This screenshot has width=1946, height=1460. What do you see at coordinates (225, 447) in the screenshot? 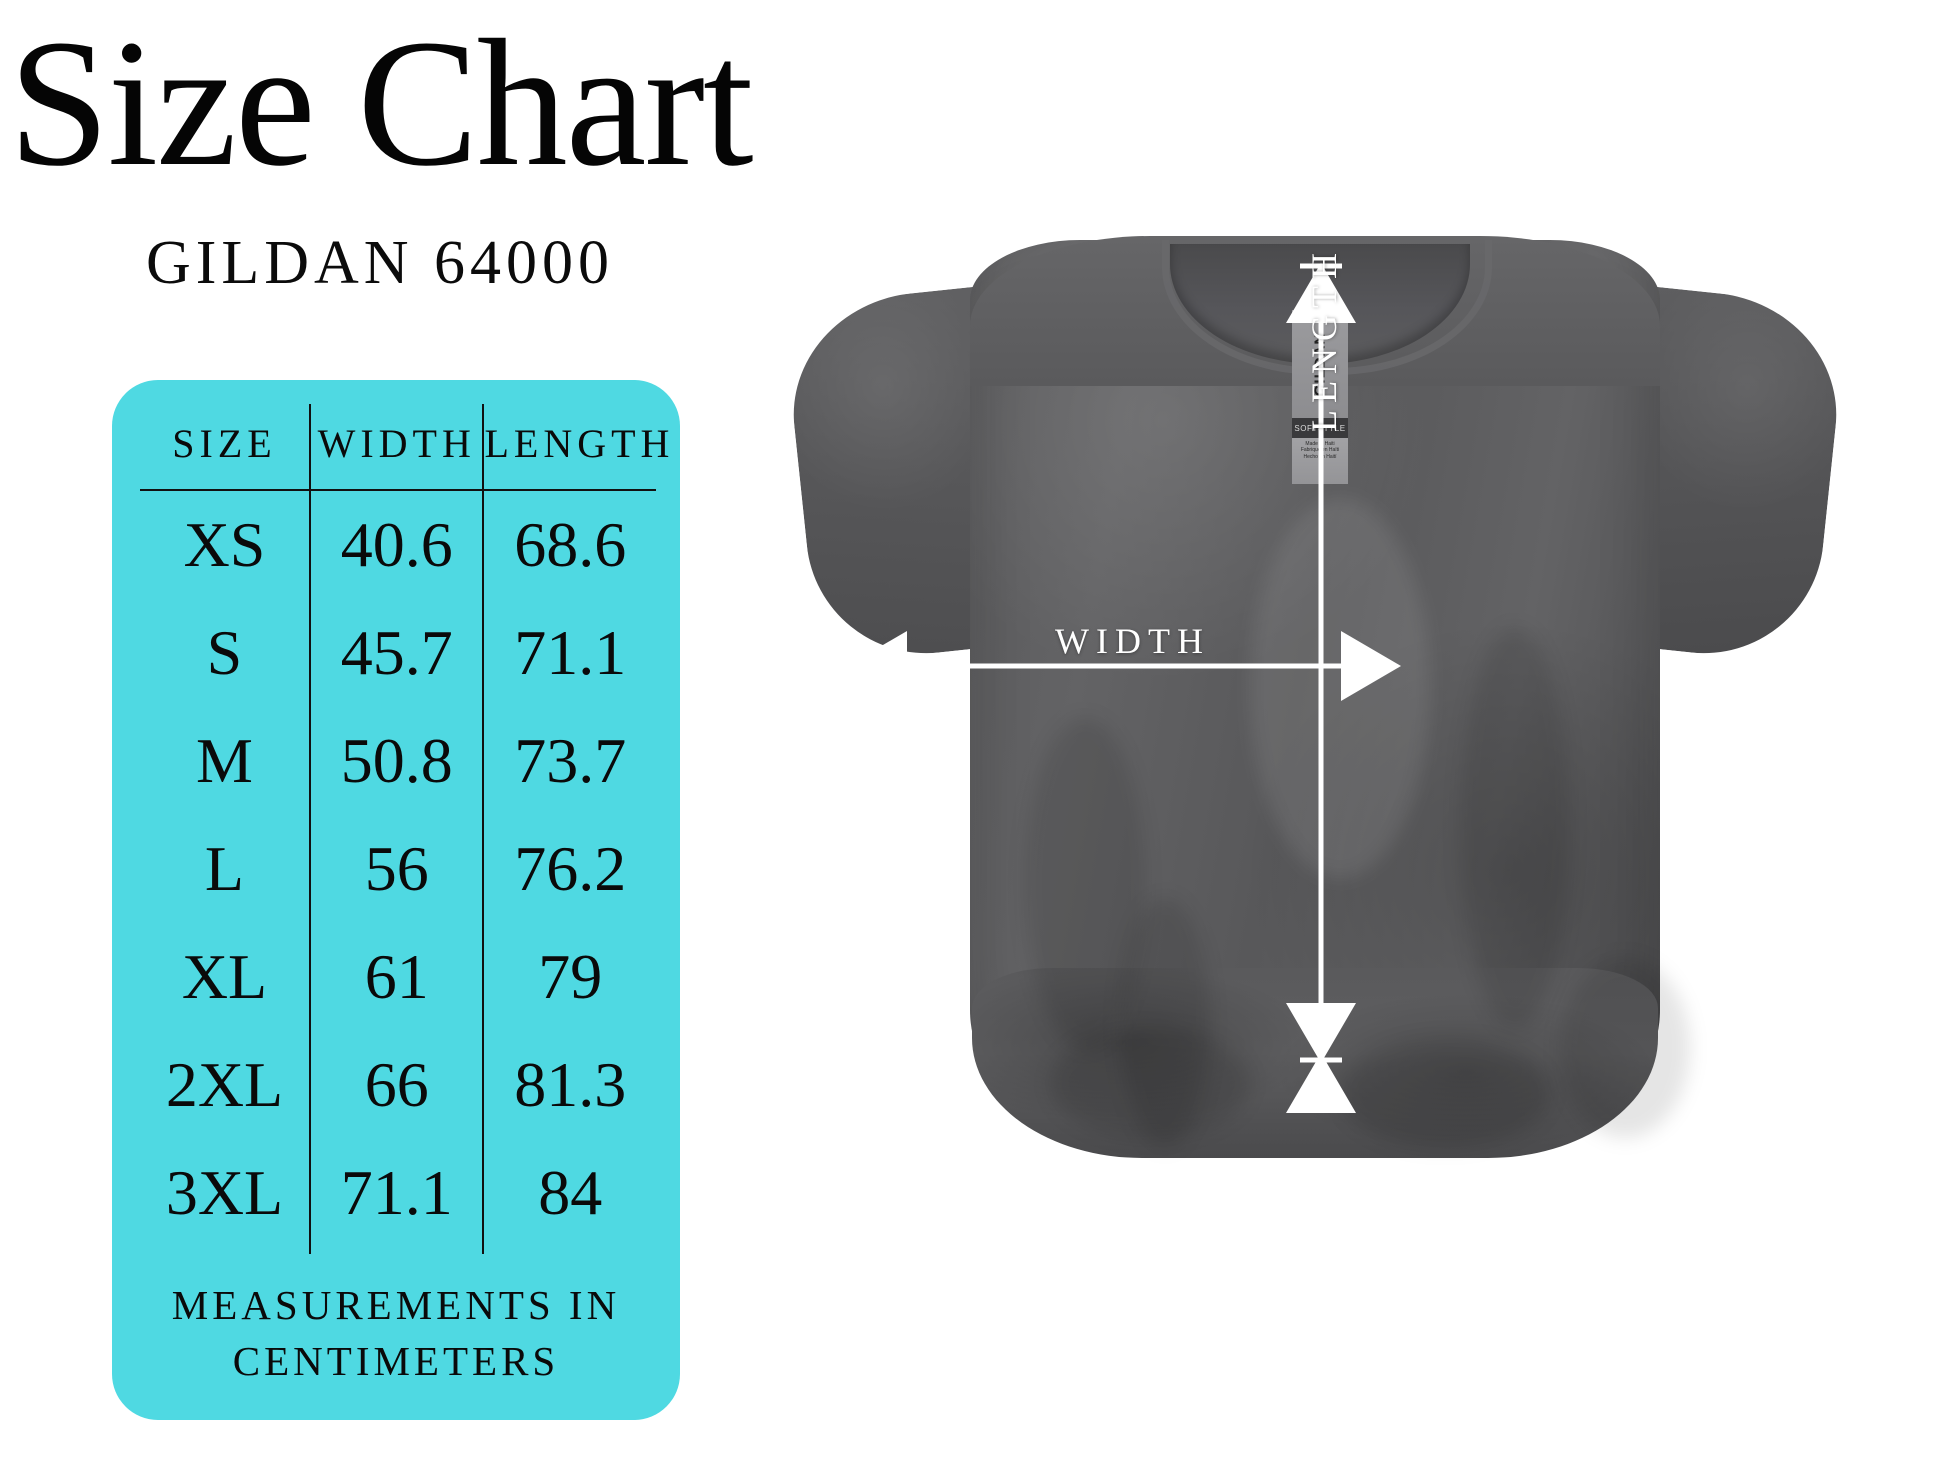
I see `column-header-size: SIZE` at bounding box center [225, 447].